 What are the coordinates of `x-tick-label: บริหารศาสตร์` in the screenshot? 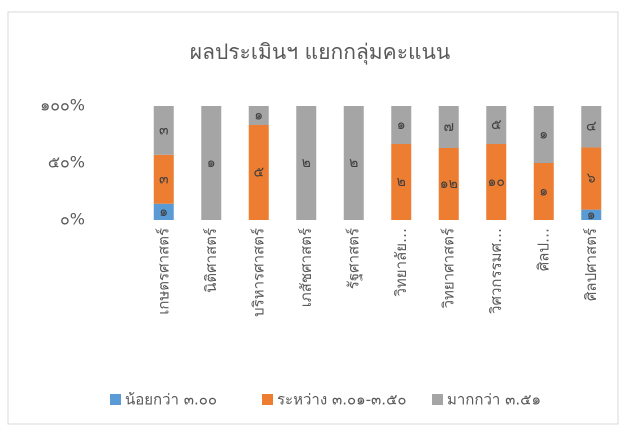 It's located at (258, 272).